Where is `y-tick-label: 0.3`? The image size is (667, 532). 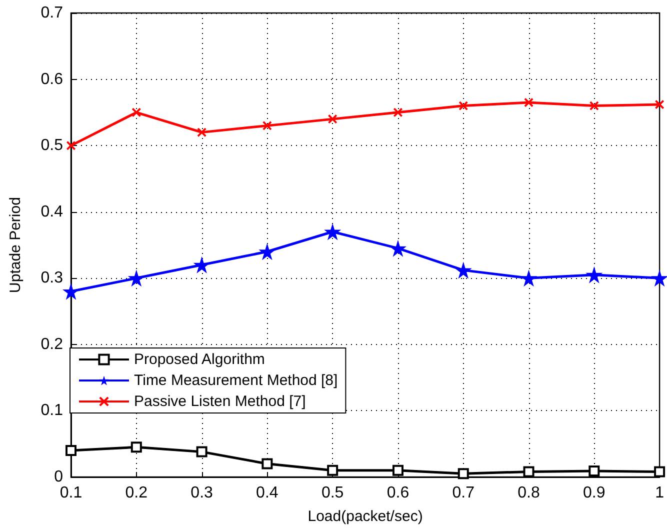
y-tick-label: 0.3 is located at coordinates (52, 278).